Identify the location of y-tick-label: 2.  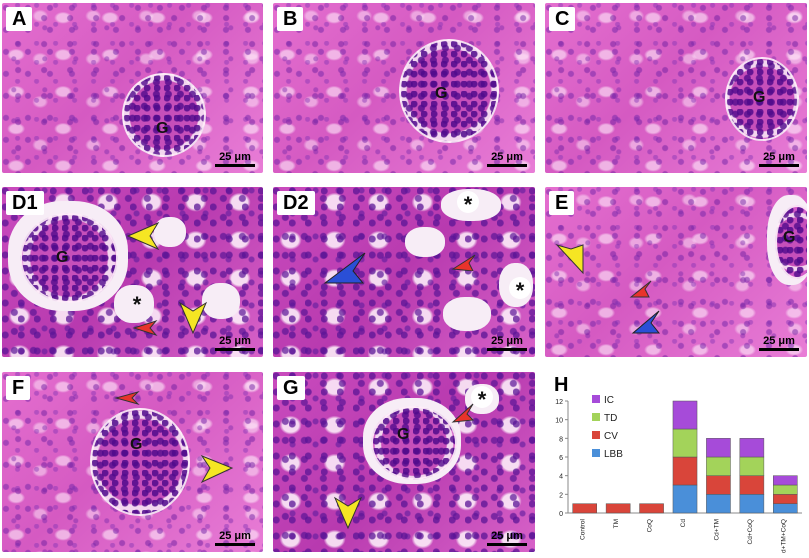
(561, 495).